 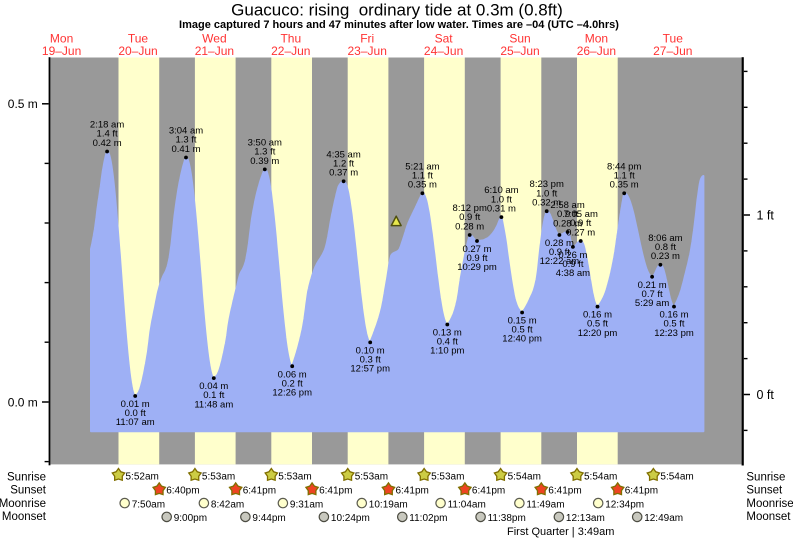 What do you see at coordinates (367, 51) in the screenshot?
I see `svg-text: 23–Jun` at bounding box center [367, 51].